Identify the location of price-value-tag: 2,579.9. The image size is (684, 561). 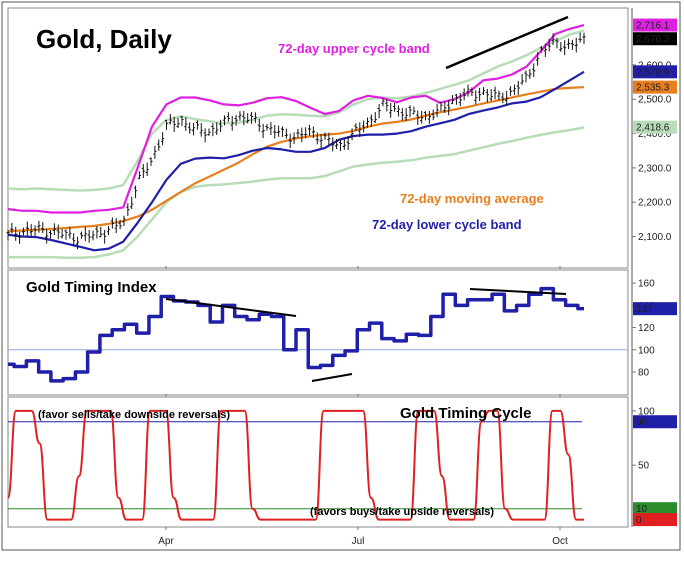
(655, 72).